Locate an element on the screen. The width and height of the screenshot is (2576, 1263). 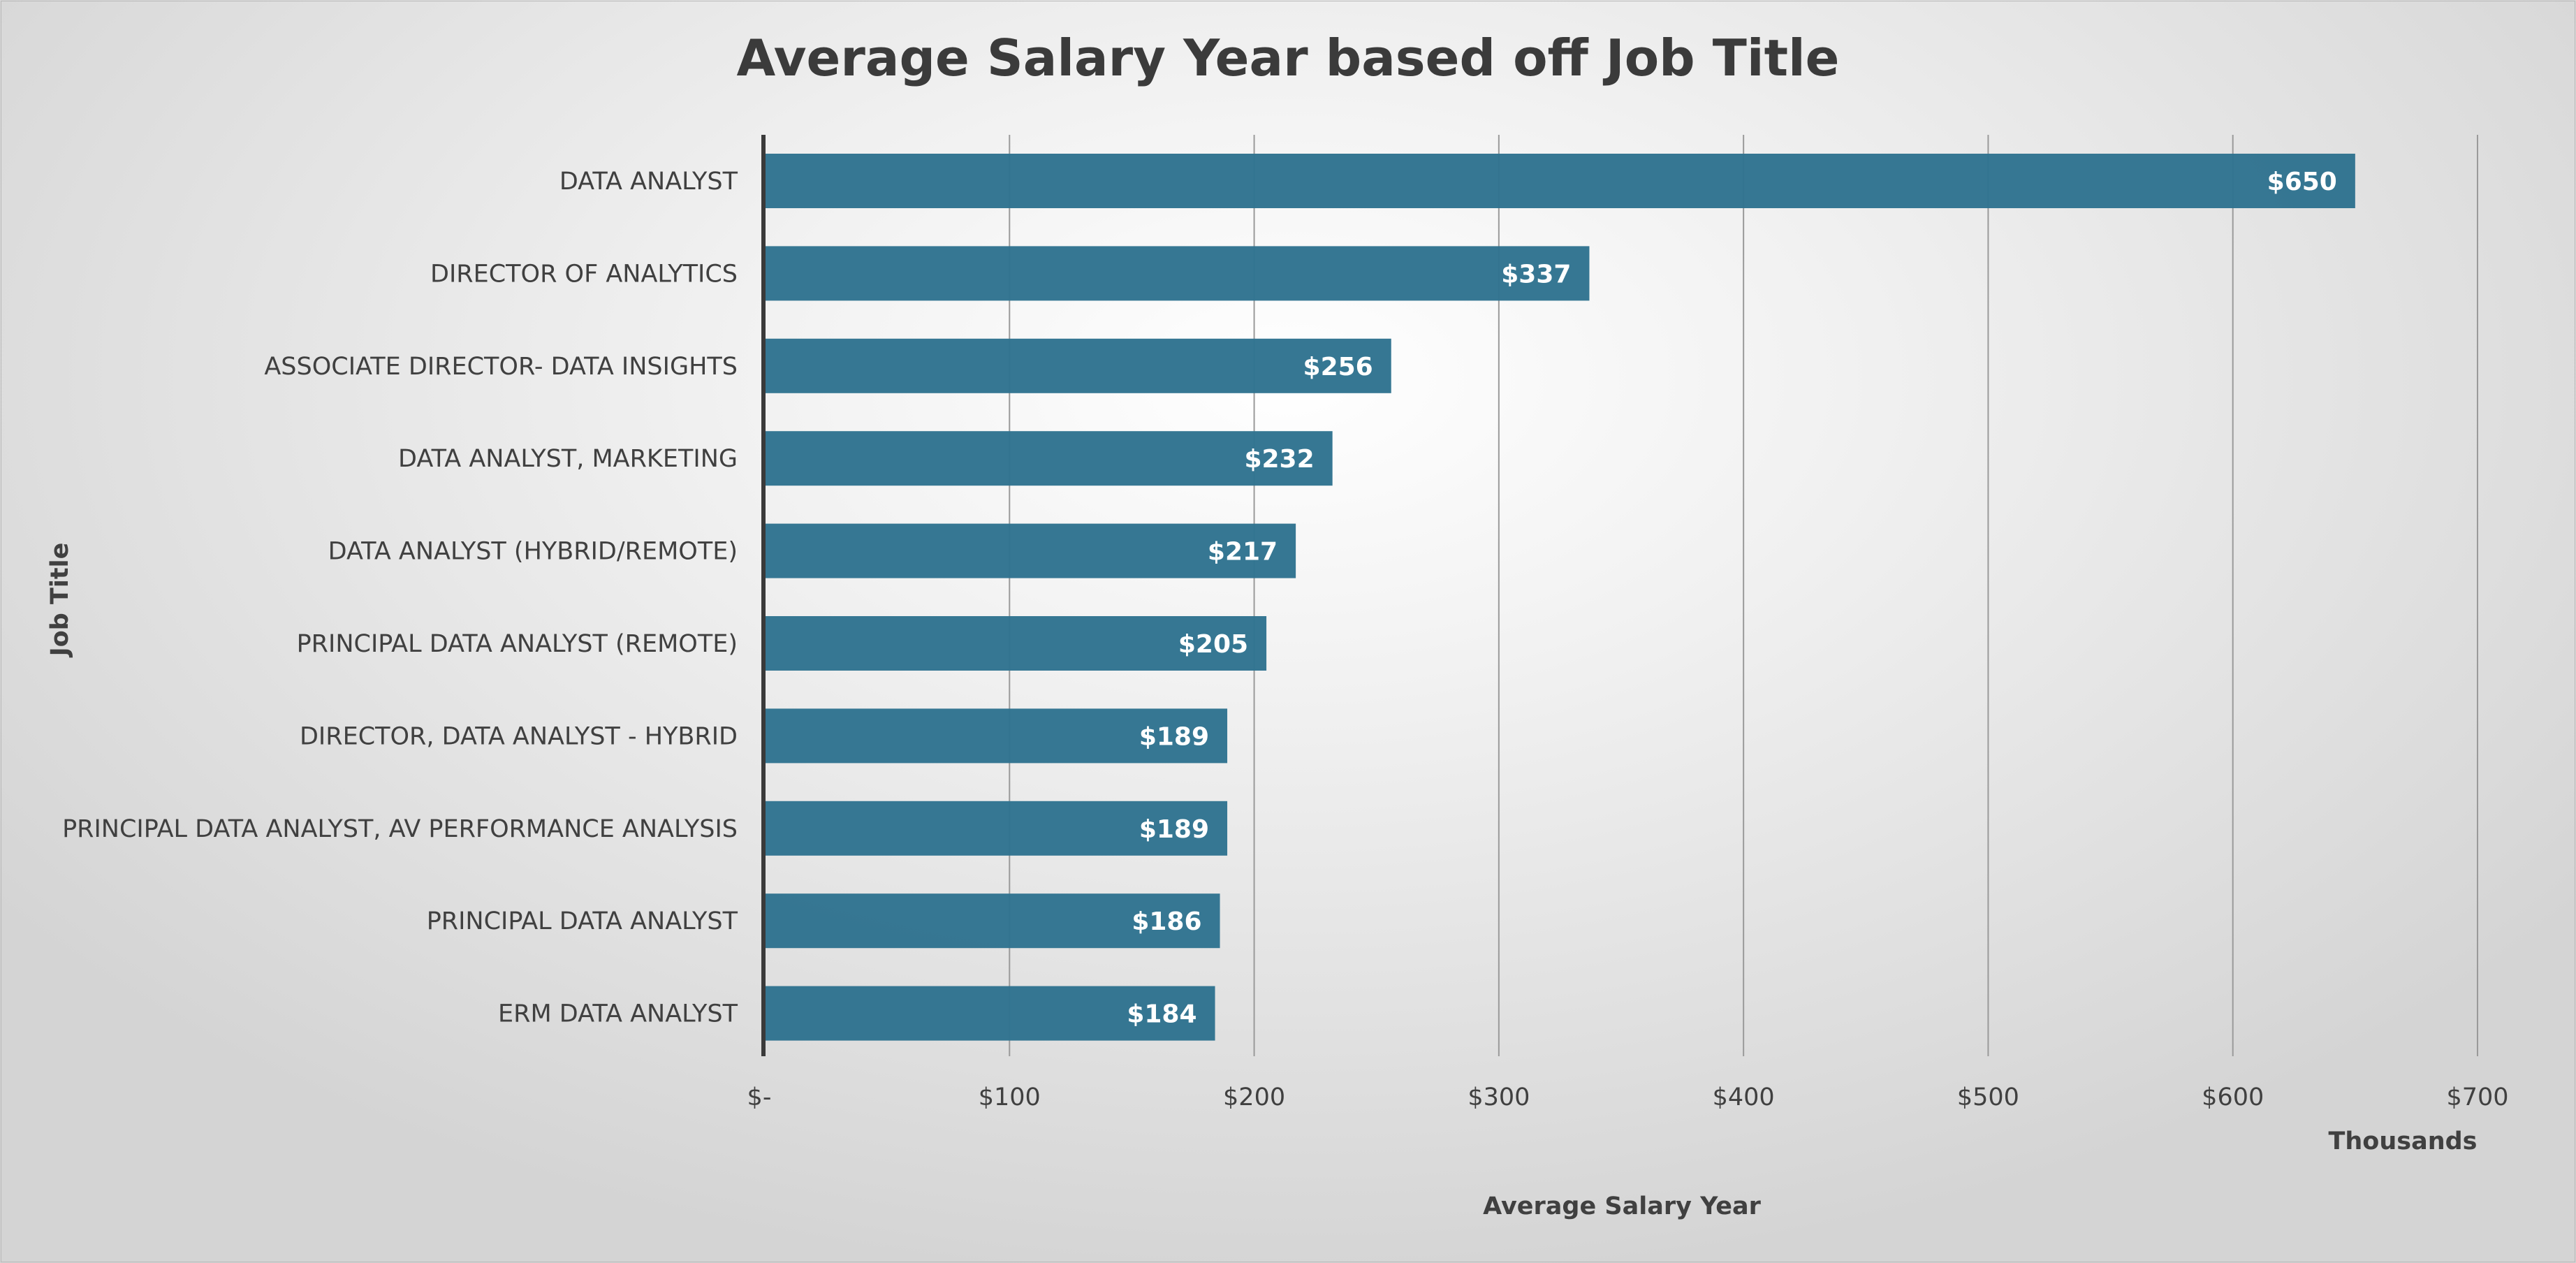
data-label: $184 is located at coordinates (1161, 1014).